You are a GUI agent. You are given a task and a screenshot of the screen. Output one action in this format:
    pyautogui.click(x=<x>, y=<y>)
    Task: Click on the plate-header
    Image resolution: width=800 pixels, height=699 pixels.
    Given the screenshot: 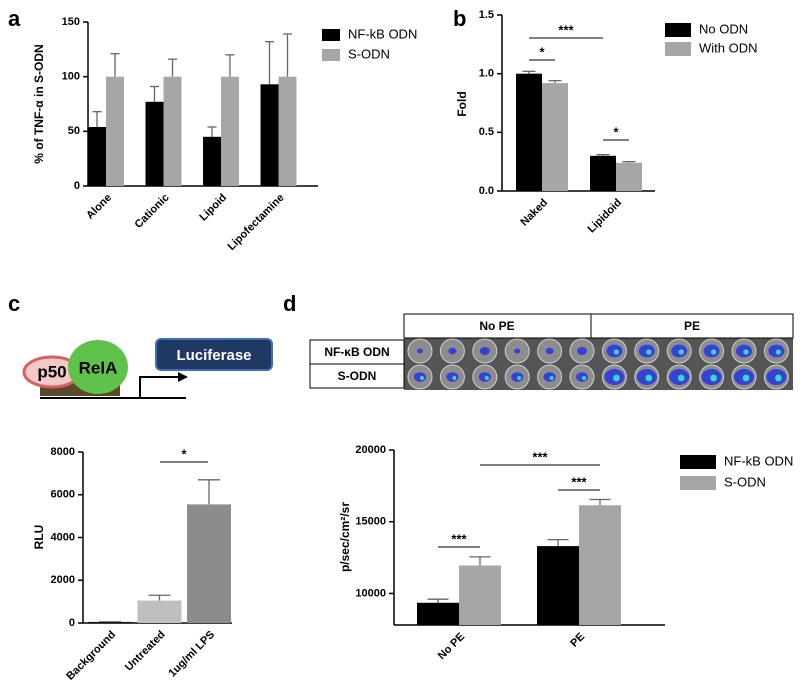 What is the action you would take?
    pyautogui.click(x=692, y=326)
    